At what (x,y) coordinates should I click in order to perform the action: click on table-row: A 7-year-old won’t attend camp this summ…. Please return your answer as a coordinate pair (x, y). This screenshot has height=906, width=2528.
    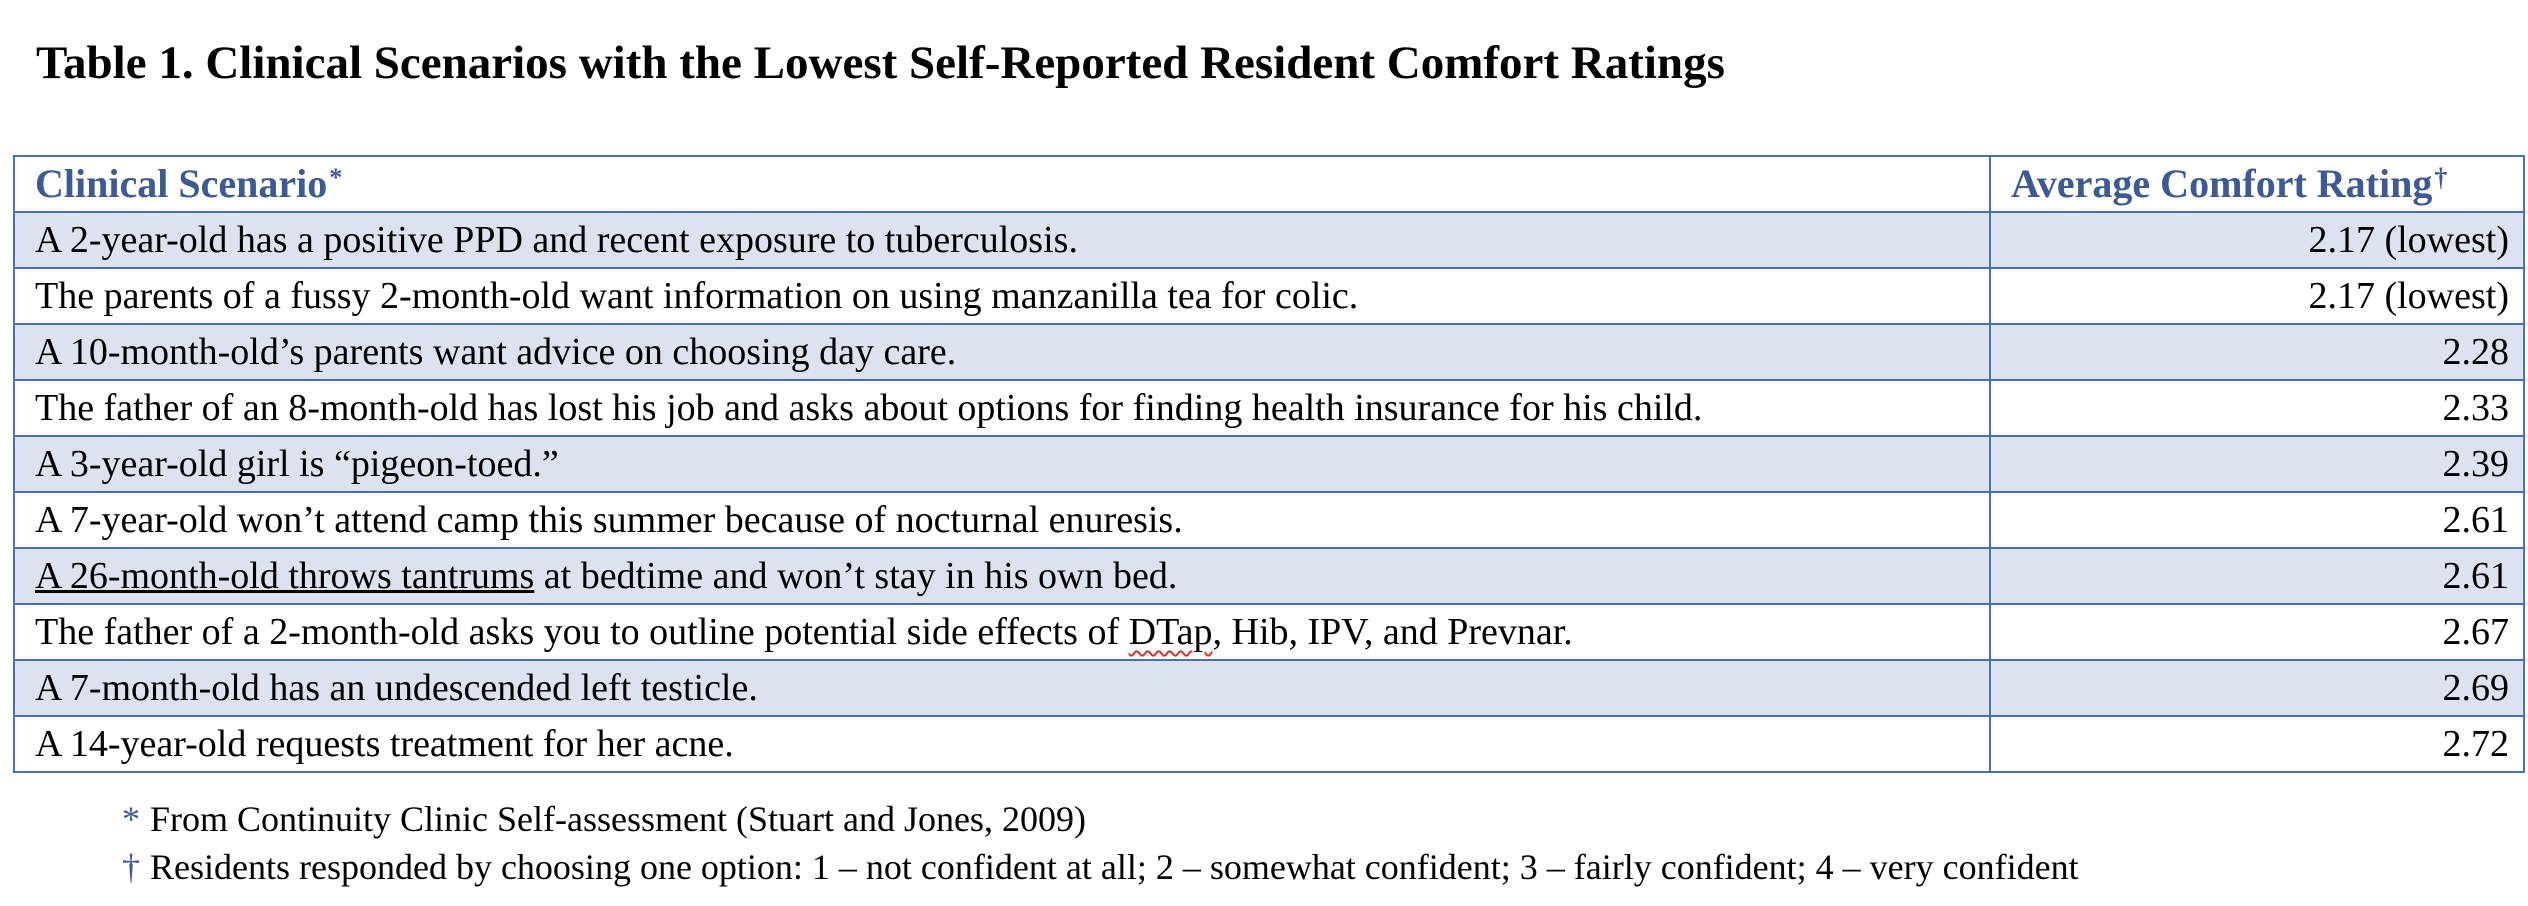
    Looking at the image, I should click on (1269, 520).